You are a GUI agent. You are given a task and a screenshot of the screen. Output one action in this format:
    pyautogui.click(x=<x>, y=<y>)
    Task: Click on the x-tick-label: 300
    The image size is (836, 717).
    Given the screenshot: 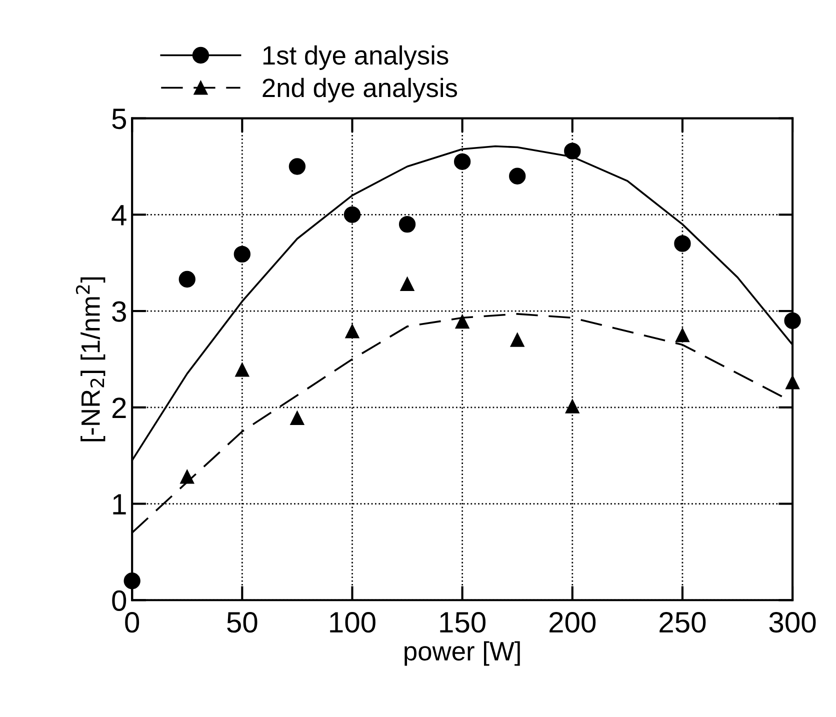 What is the action you would take?
    pyautogui.click(x=792, y=622)
    